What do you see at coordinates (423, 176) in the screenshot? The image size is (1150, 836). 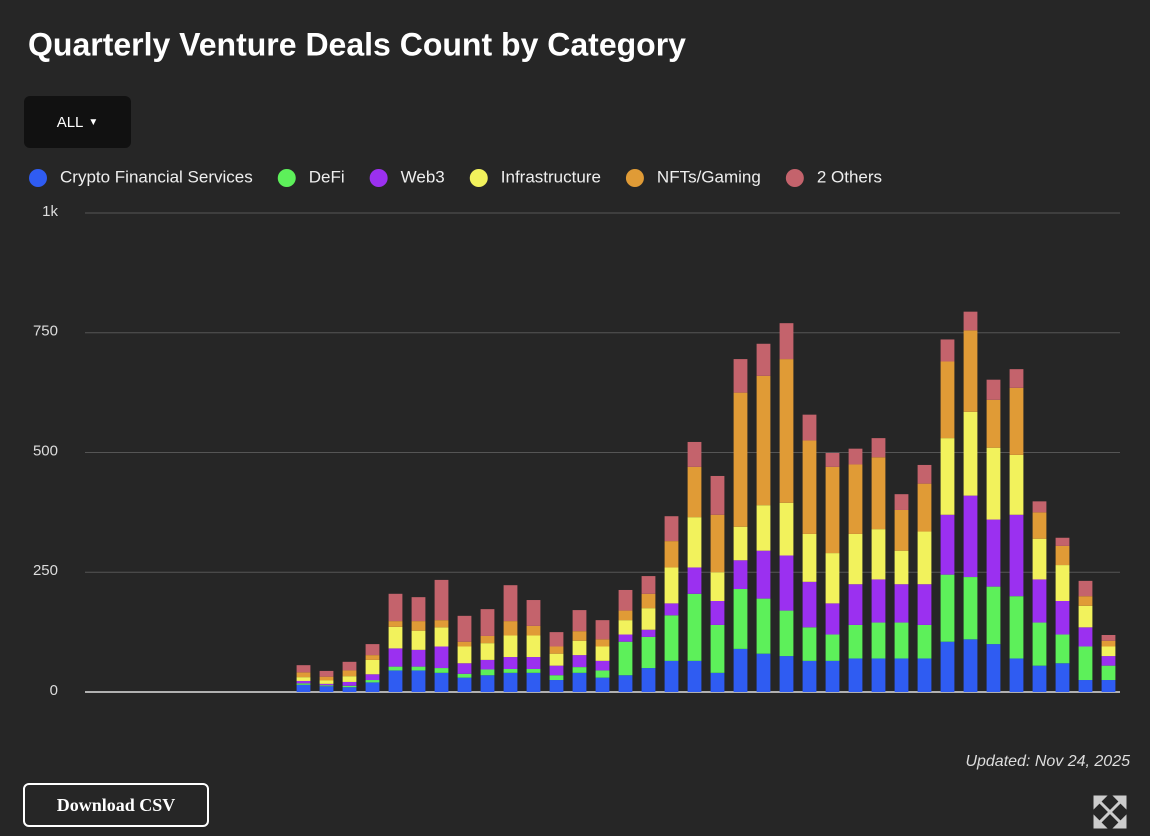 I see `legend-label: Web3` at bounding box center [423, 176].